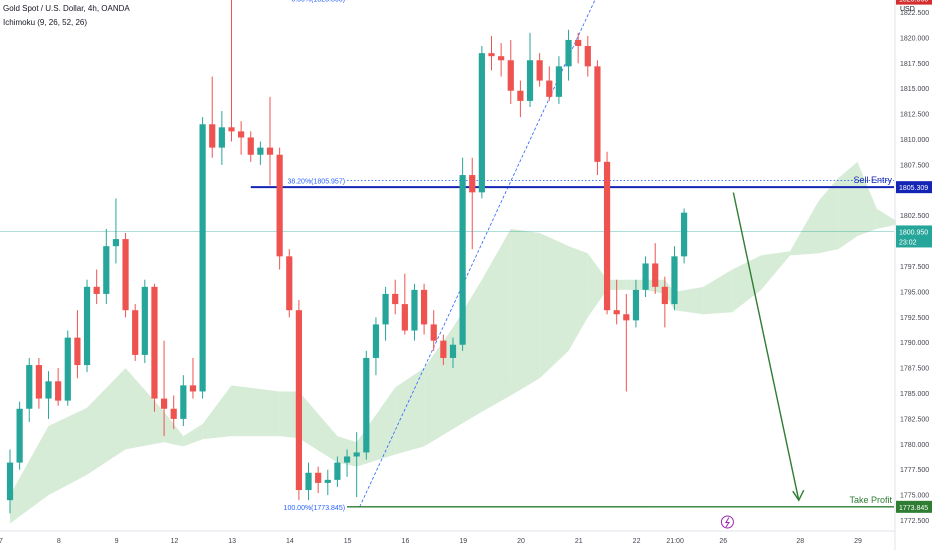 The height and width of the screenshot is (550, 932). I want to click on time-tick-label: 21, so click(579, 541).